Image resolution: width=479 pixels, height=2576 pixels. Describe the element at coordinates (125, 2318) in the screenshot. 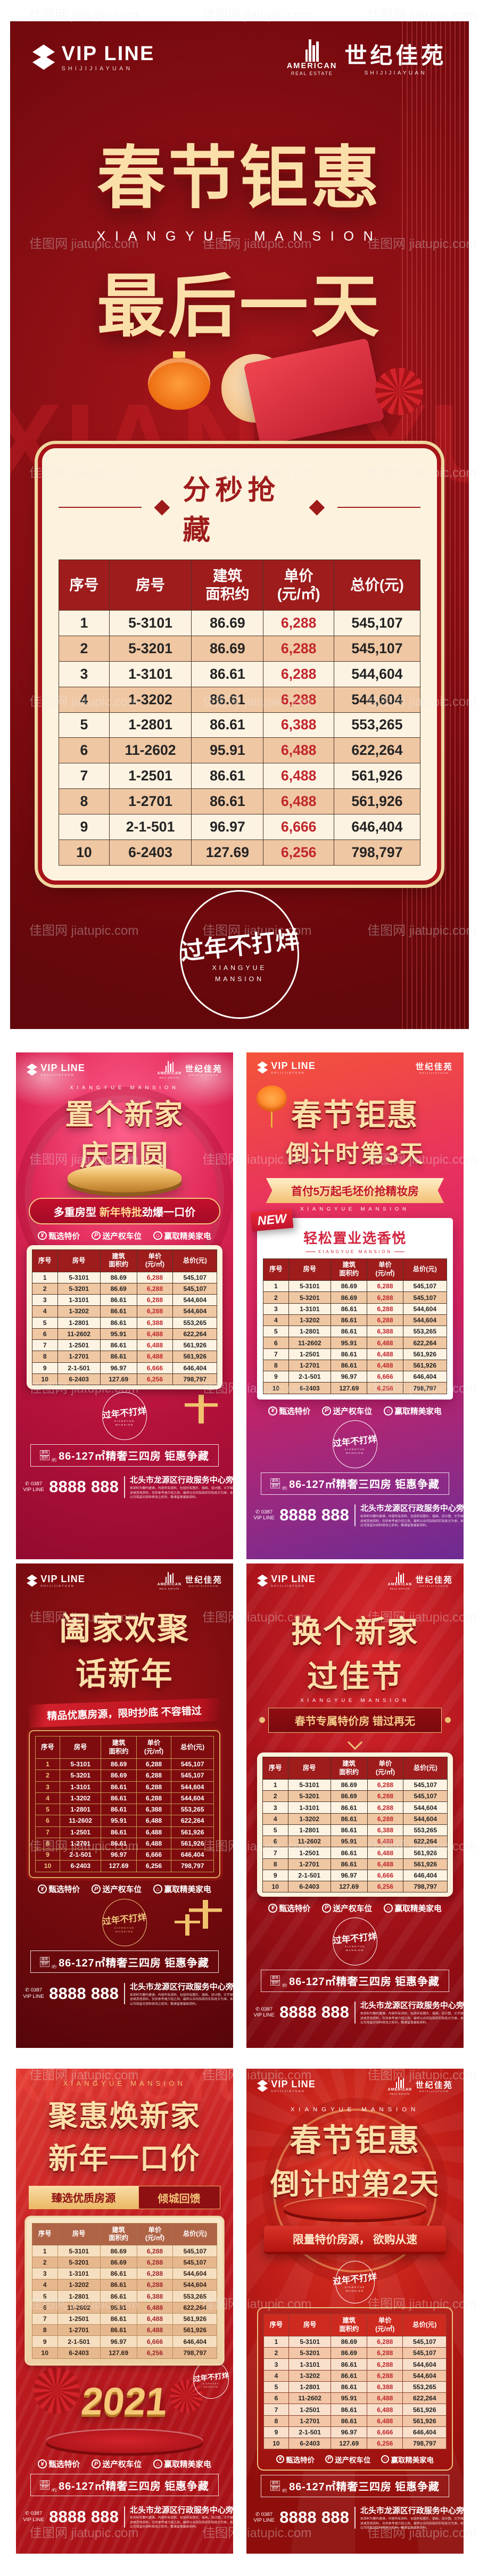

I see `price-table-row: 7 1-2501 86.61 6,488 561,926` at that location.